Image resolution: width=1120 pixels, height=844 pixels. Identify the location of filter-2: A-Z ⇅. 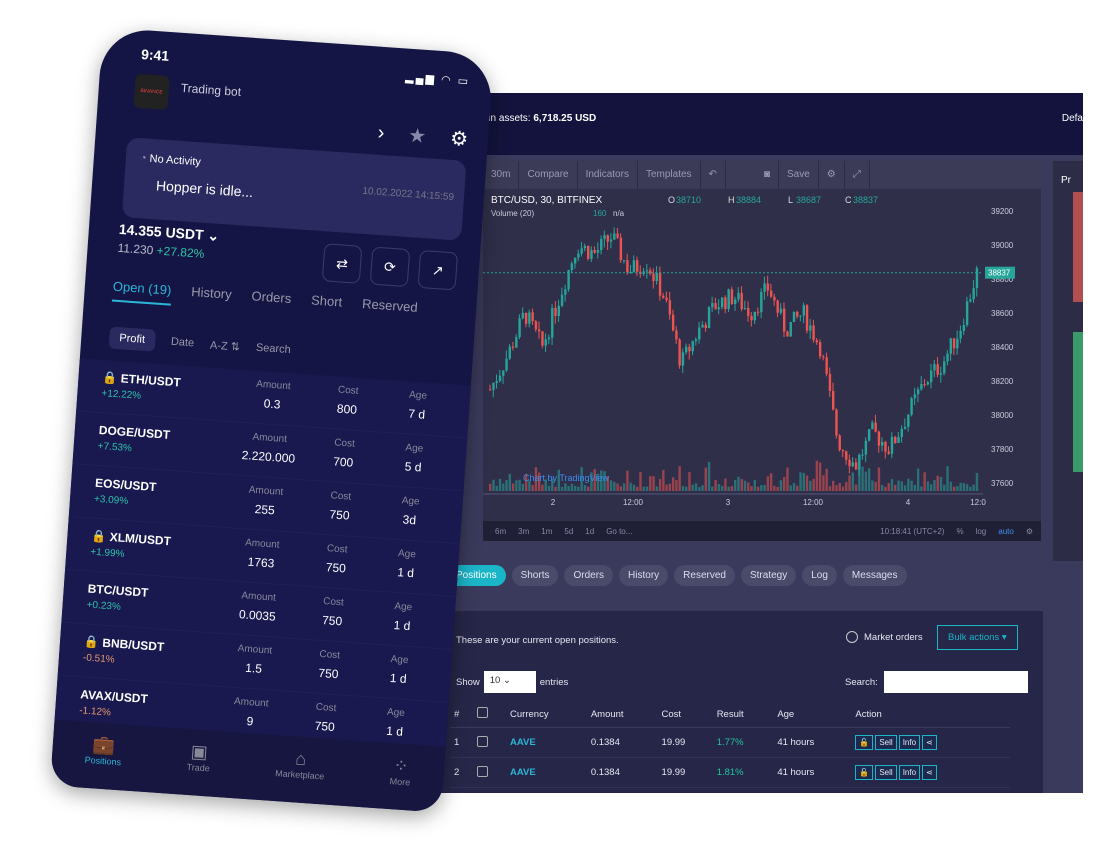
(225, 346).